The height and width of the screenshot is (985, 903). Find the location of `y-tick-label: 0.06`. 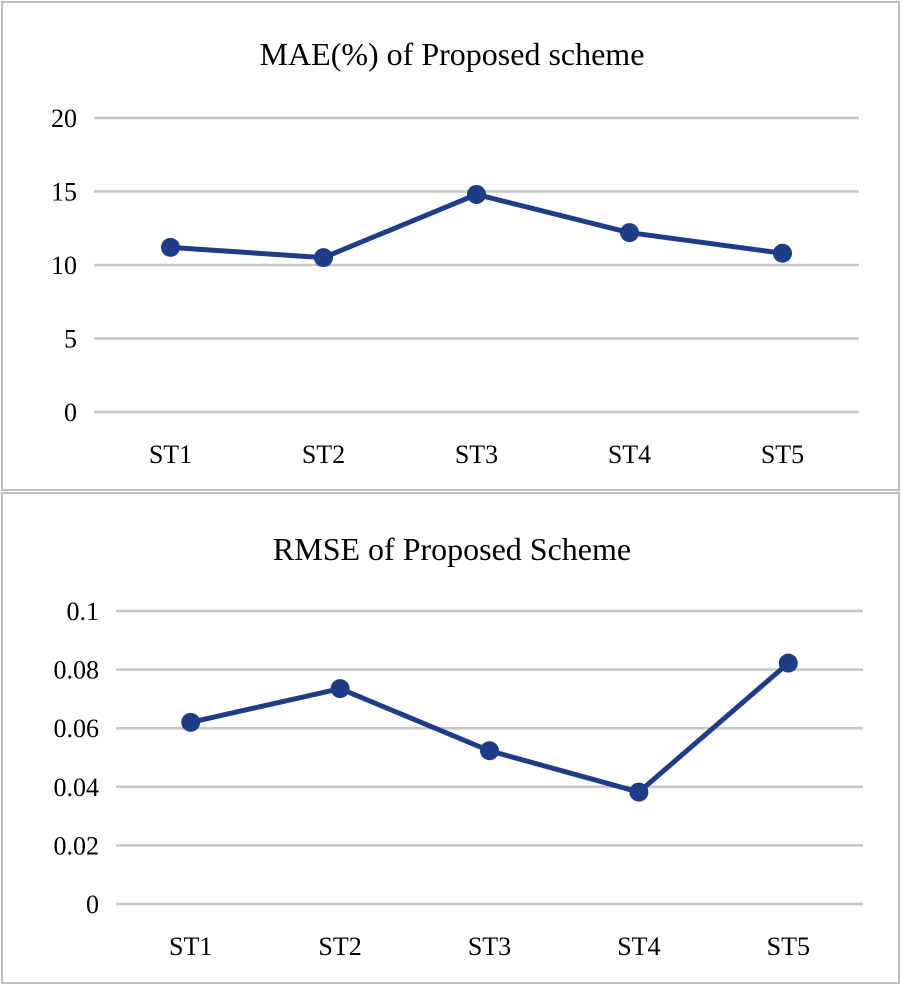

y-tick-label: 0.06 is located at coordinates (77, 728).